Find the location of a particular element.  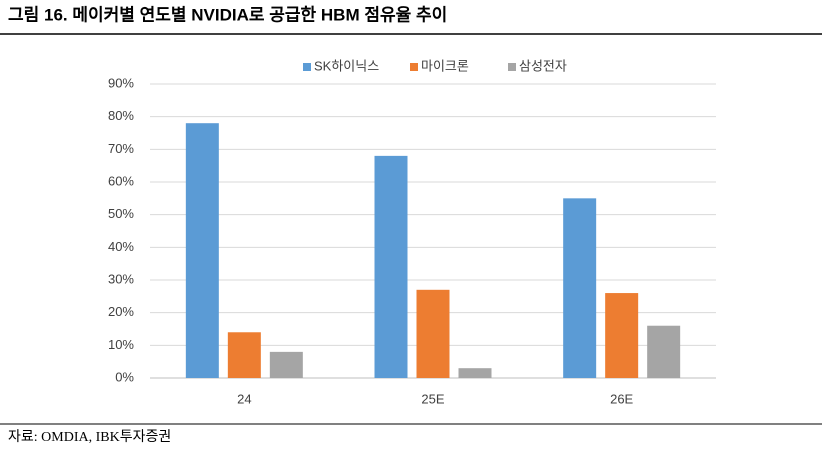

legend-label: SK하이닉스 is located at coordinates (346, 65).